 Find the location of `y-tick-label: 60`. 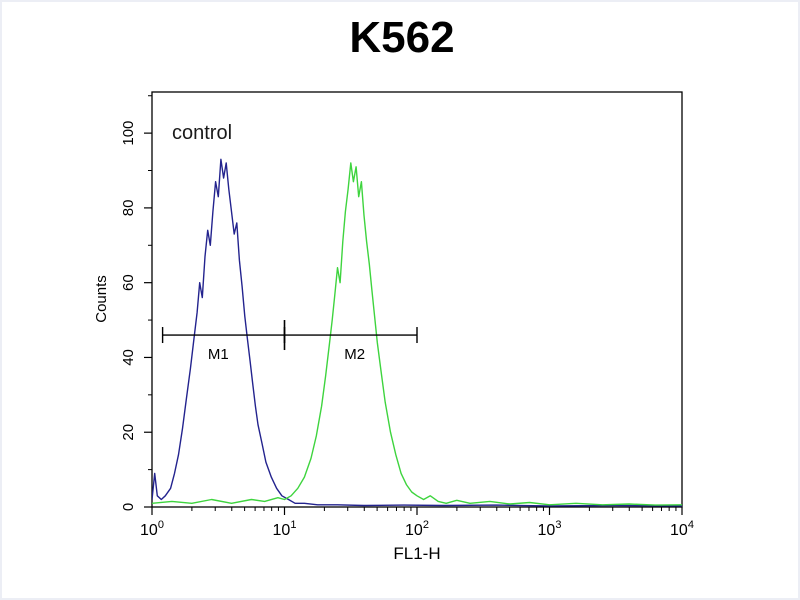

y-tick-label: 60 is located at coordinates (128, 282).